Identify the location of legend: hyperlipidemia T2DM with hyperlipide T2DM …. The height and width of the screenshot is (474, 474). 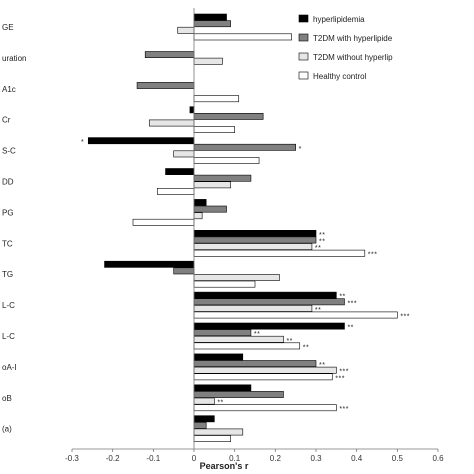
(345, 47).